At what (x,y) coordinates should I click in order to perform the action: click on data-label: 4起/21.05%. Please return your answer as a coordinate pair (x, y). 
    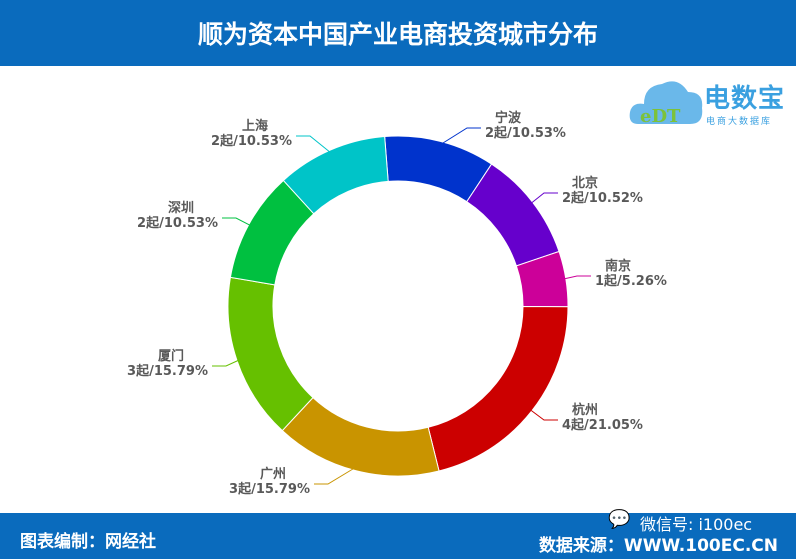
    Looking at the image, I should click on (602, 425).